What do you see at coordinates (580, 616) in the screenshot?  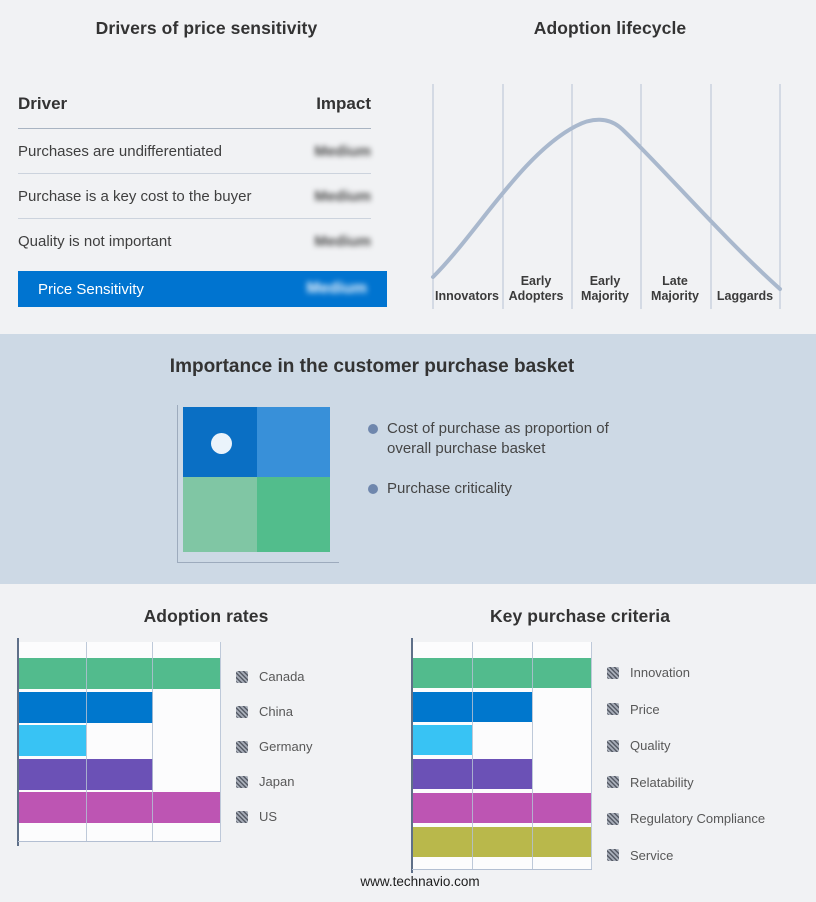 I see `key-purchase-criteria-title: Key purchase criteria` at bounding box center [580, 616].